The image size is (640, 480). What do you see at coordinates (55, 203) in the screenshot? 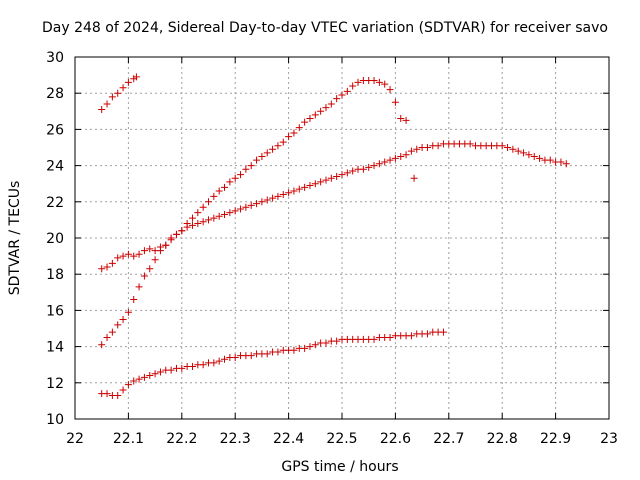
I see `y-tick-label: 22` at bounding box center [55, 203].